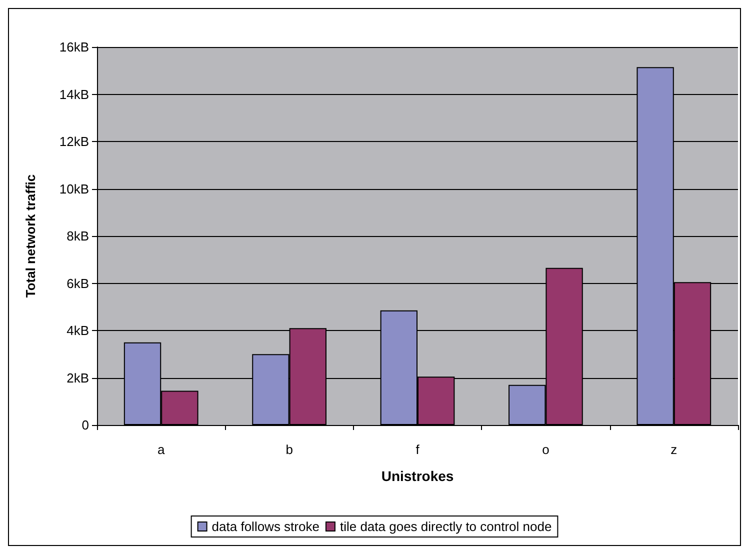 The height and width of the screenshot is (554, 749). Describe the element at coordinates (546, 449) in the screenshot. I see `x-tick-label: o` at that location.